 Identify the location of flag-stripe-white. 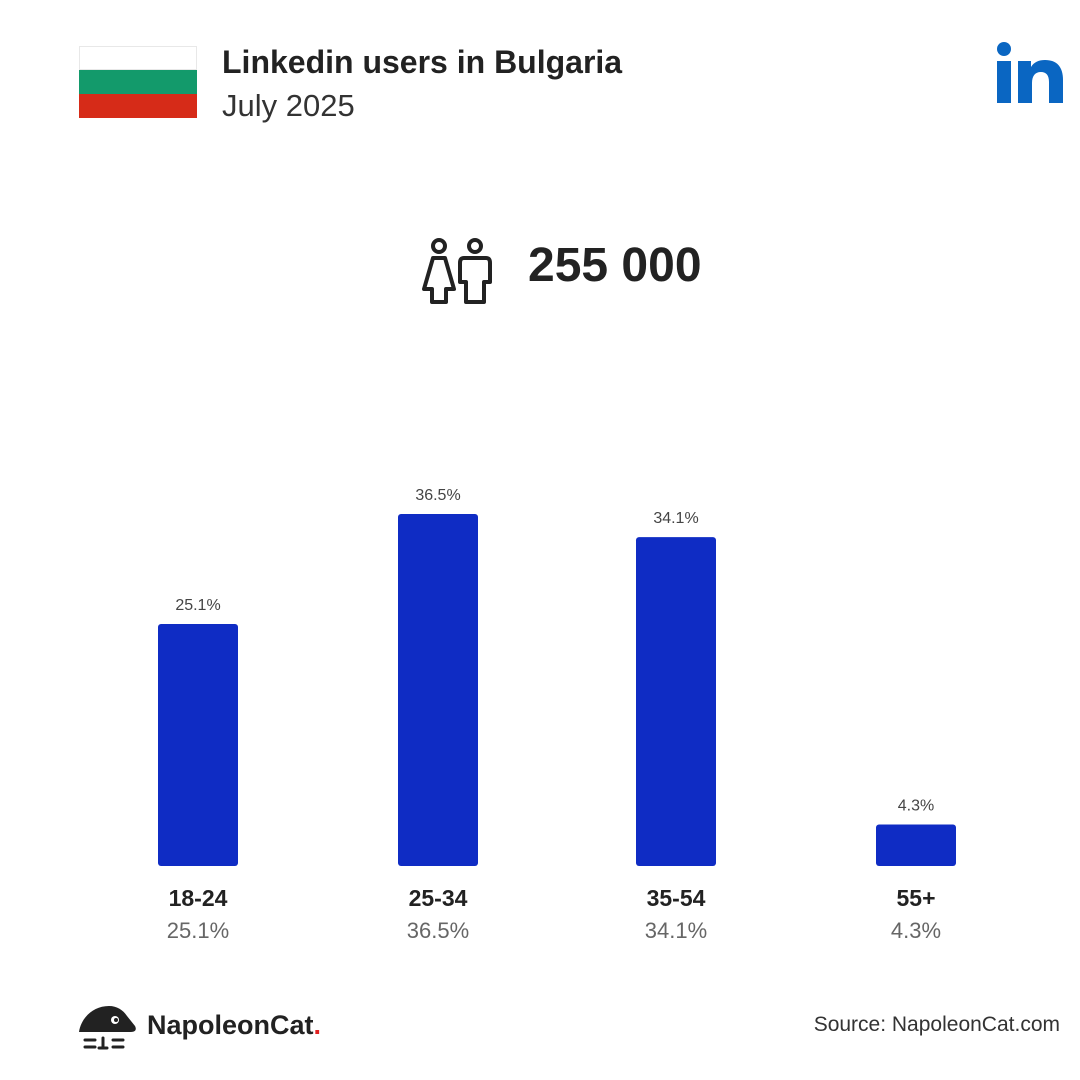
(138, 58).